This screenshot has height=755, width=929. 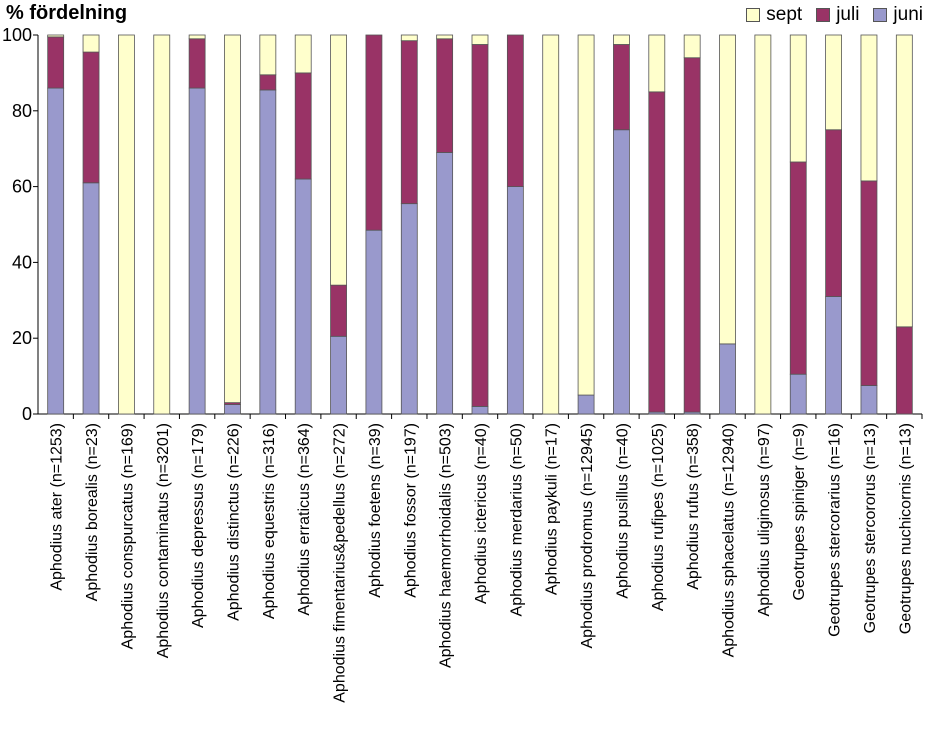 I want to click on legend-label-juli: juli, so click(x=848, y=14).